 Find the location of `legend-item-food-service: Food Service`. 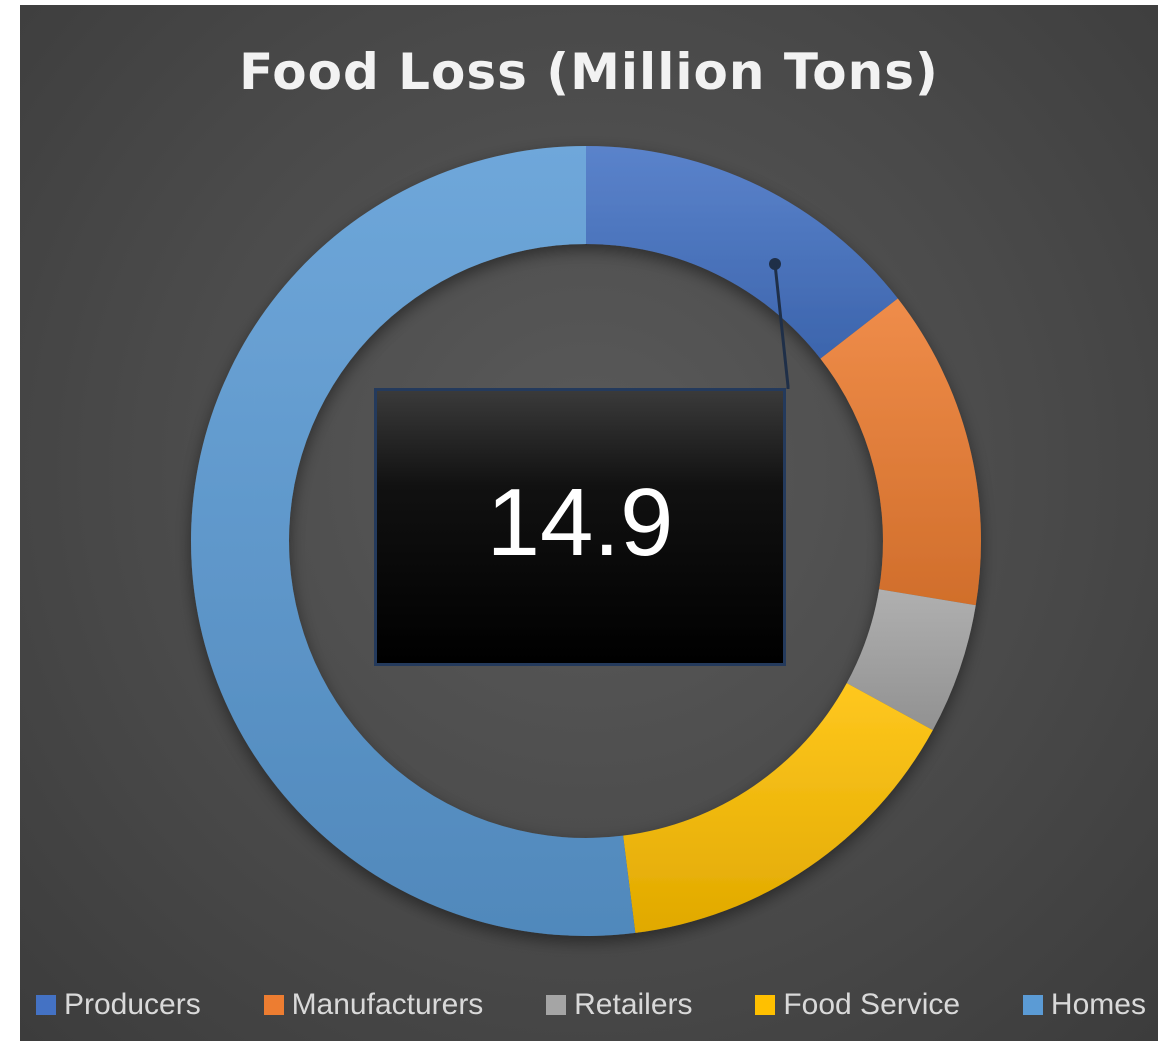

legend-item-food-service: Food Service is located at coordinates (857, 1005).